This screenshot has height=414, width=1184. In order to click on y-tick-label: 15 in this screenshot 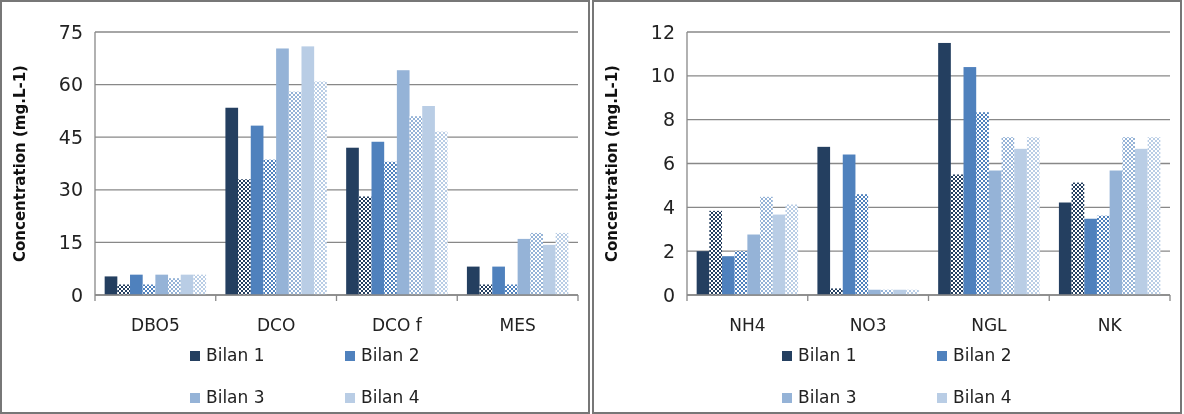, I will do `click(70, 242)`.